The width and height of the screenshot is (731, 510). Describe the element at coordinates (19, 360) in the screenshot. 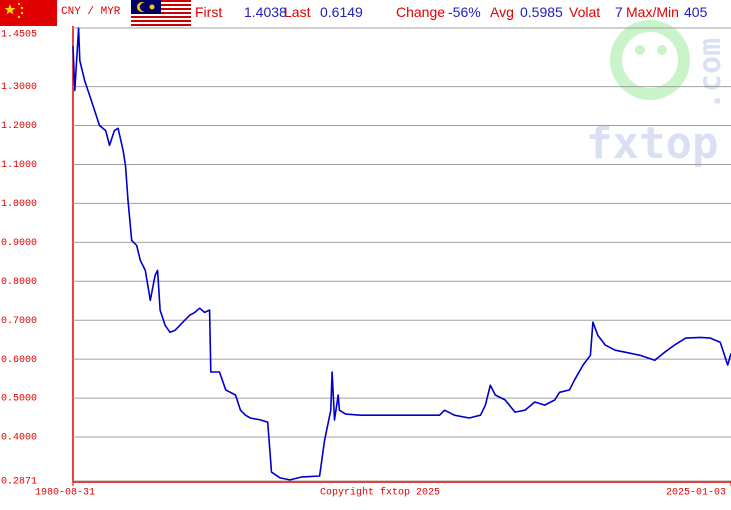

I see `y-tick-label: 0.6000` at that location.